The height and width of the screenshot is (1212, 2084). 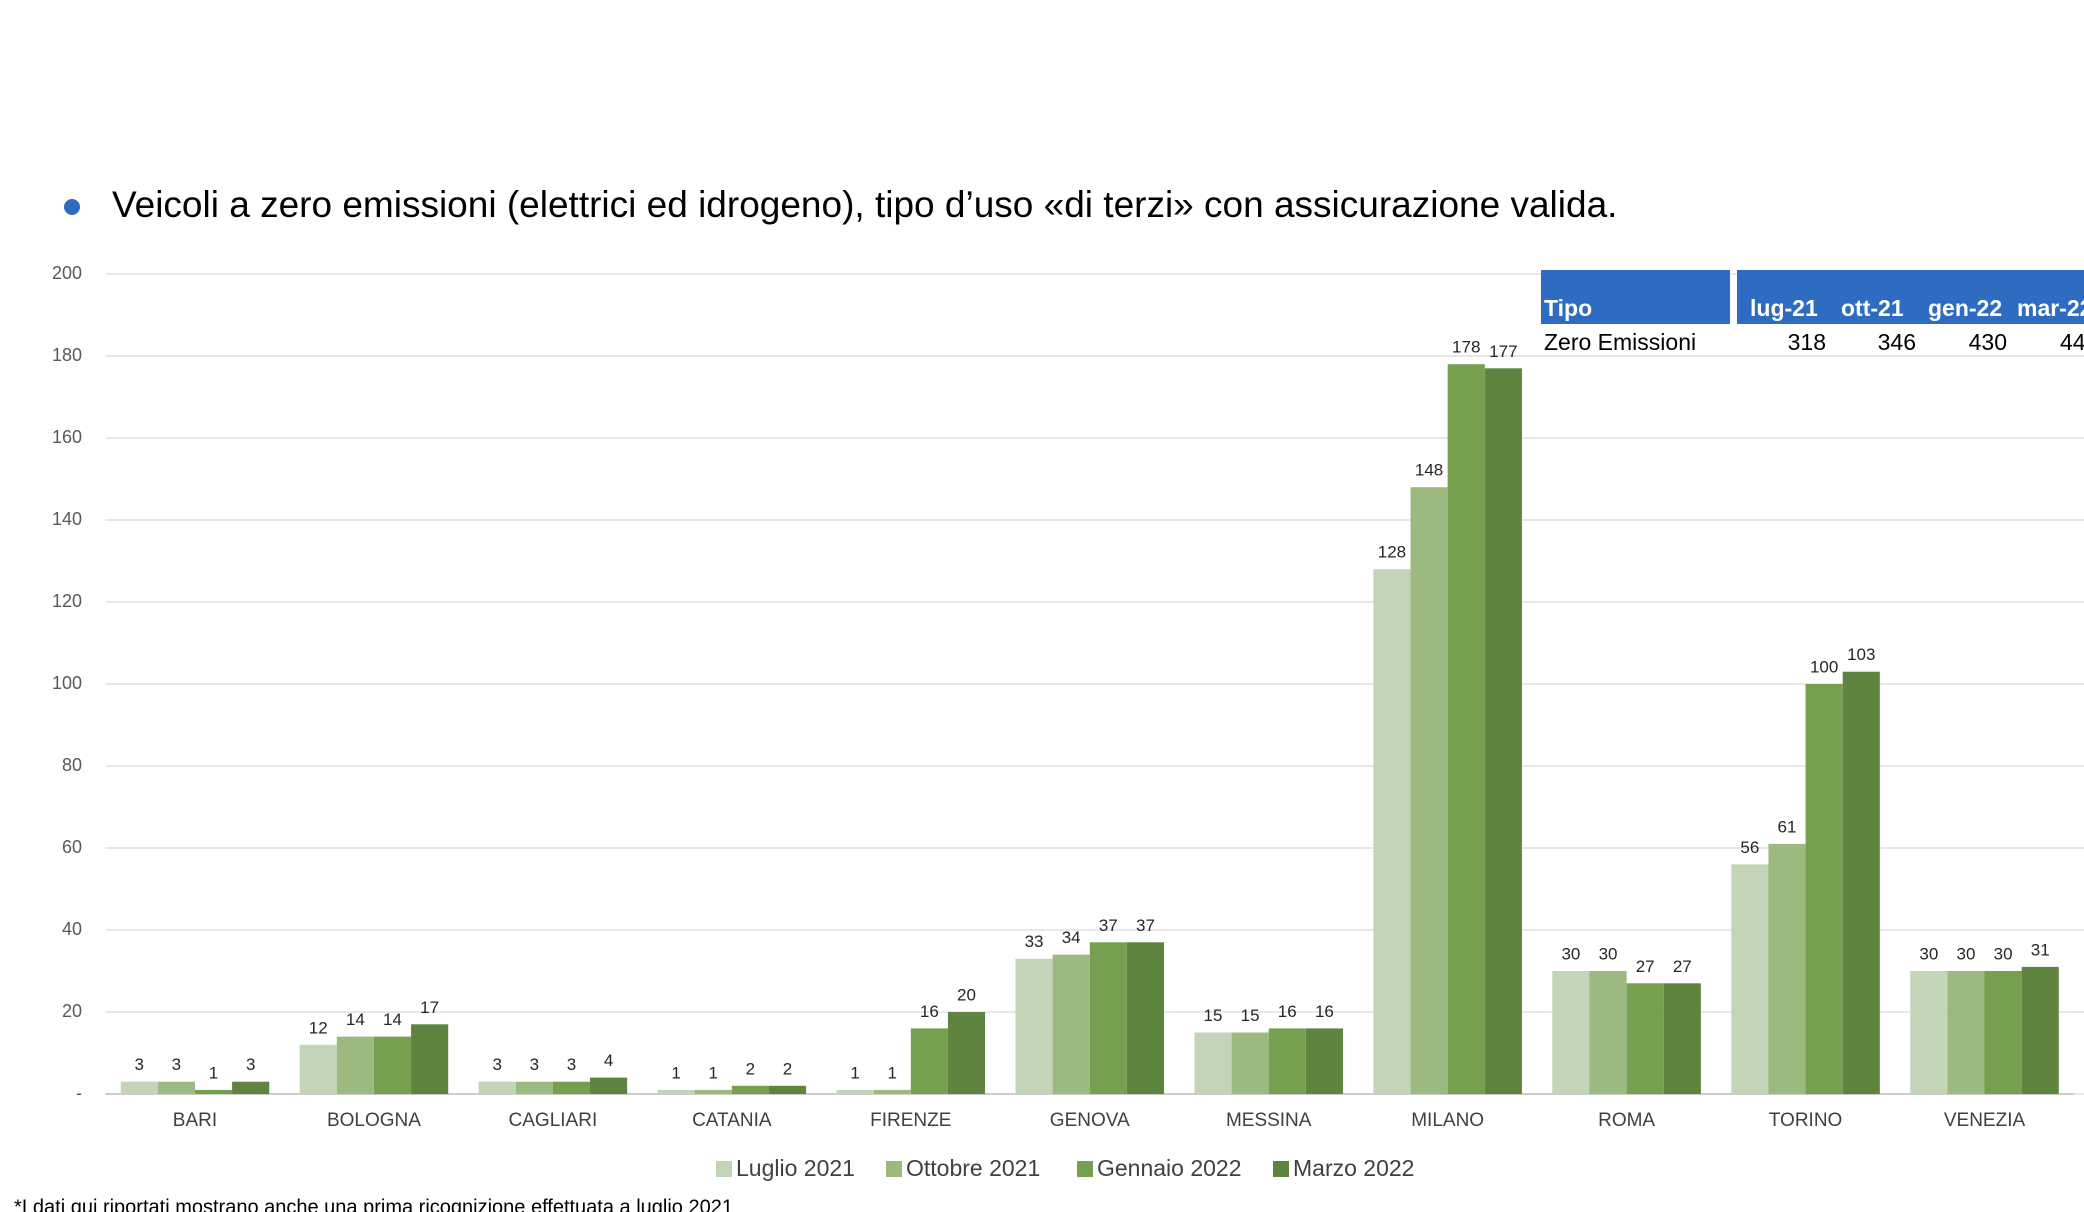 I want to click on table-header: ott-21, so click(x=1872, y=308).